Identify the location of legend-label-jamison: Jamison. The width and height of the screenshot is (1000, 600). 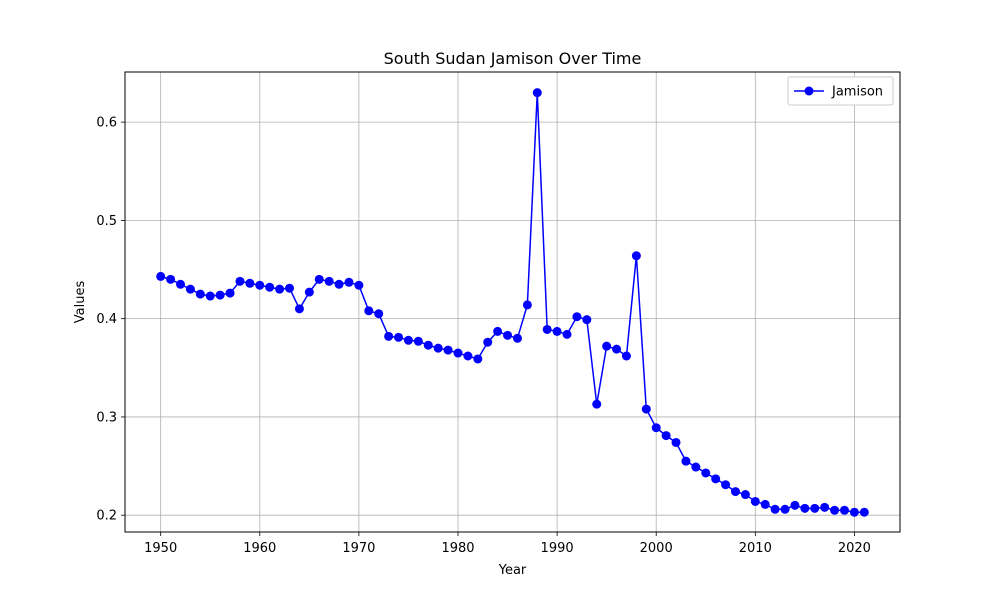
(857, 92).